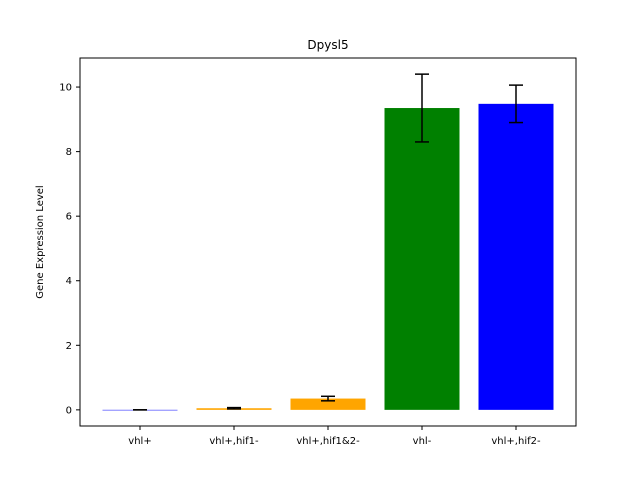 This screenshot has width=640, height=480. Describe the element at coordinates (69, 346) in the screenshot. I see `y-tick-label-1: 2` at that location.